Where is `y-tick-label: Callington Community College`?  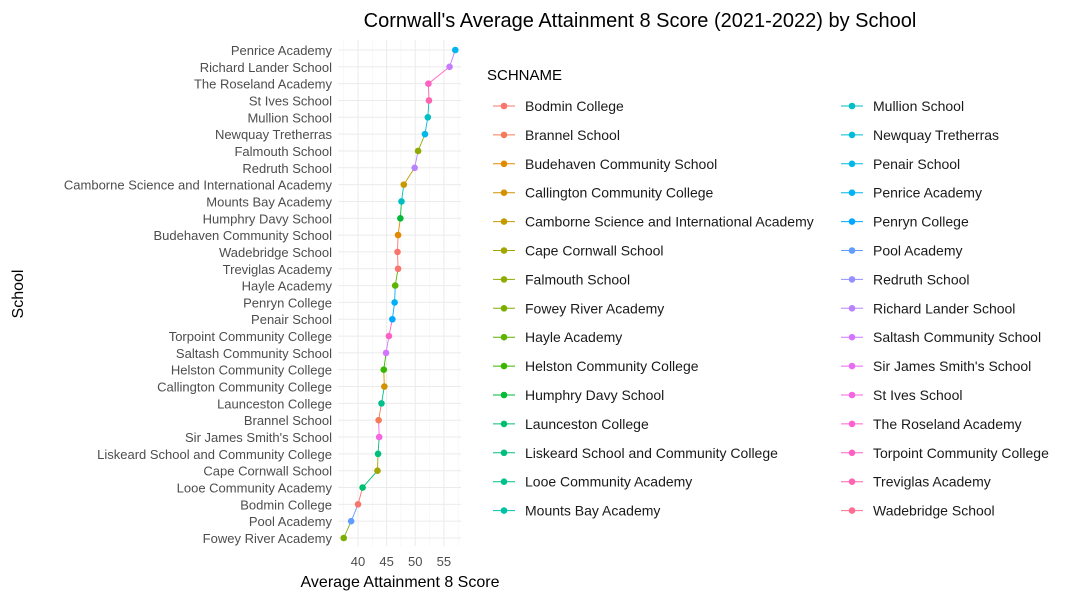
y-tick-label: Callington Community College is located at coordinates (244, 387).